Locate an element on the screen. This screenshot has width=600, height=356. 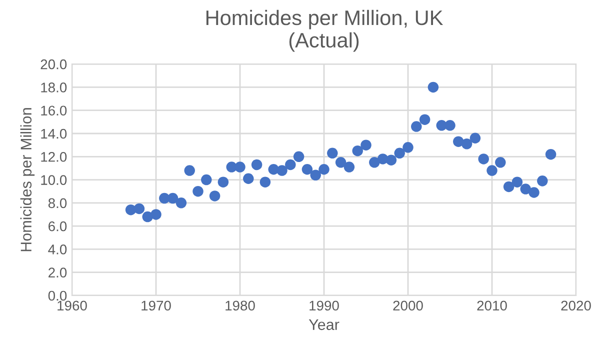
y-tick-label: 12.0 is located at coordinates (54, 157).